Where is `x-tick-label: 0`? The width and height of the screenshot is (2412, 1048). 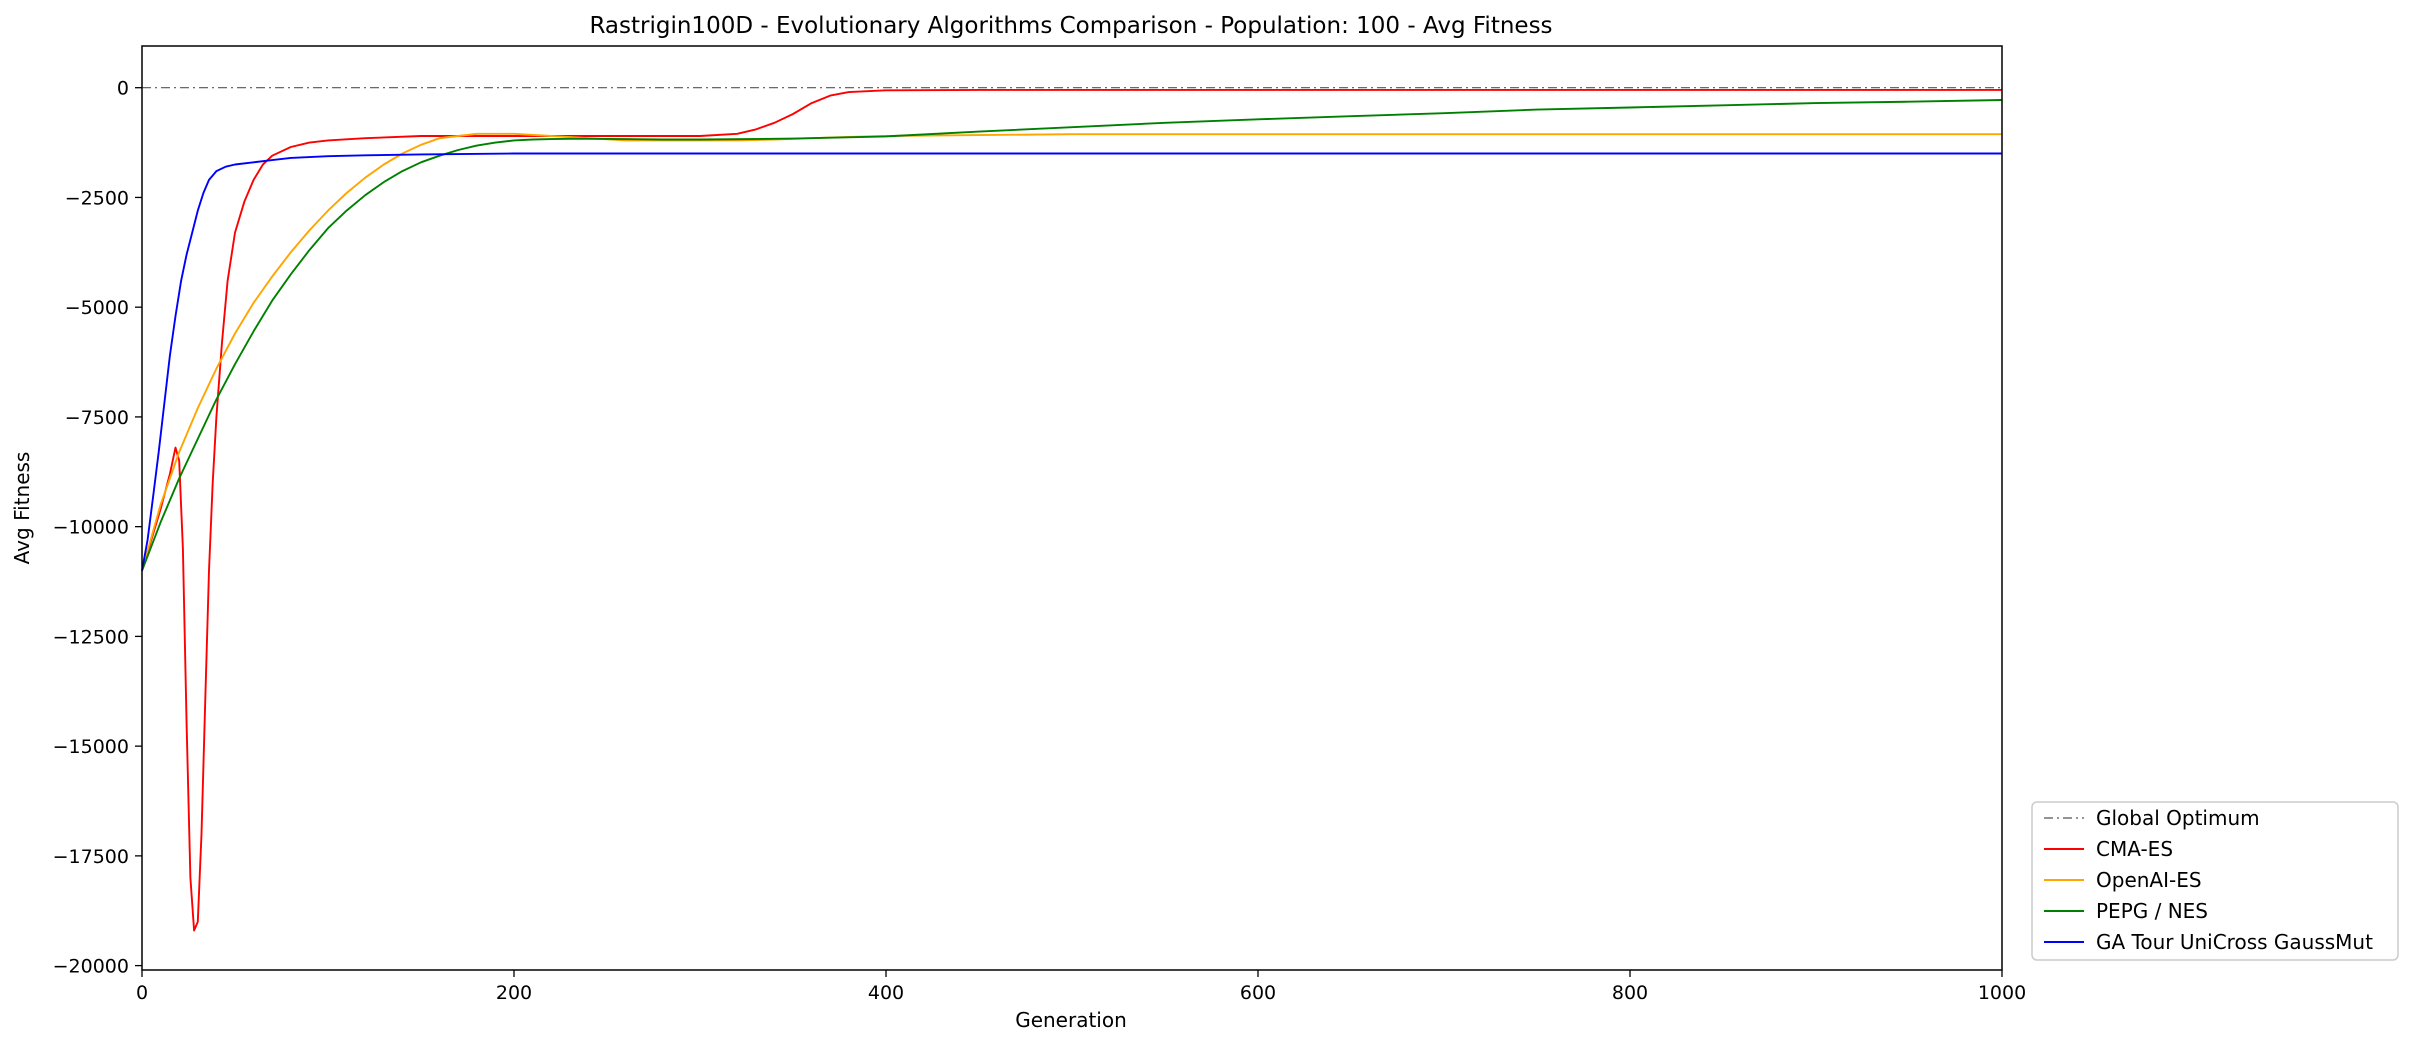 x-tick-label: 0 is located at coordinates (142, 993).